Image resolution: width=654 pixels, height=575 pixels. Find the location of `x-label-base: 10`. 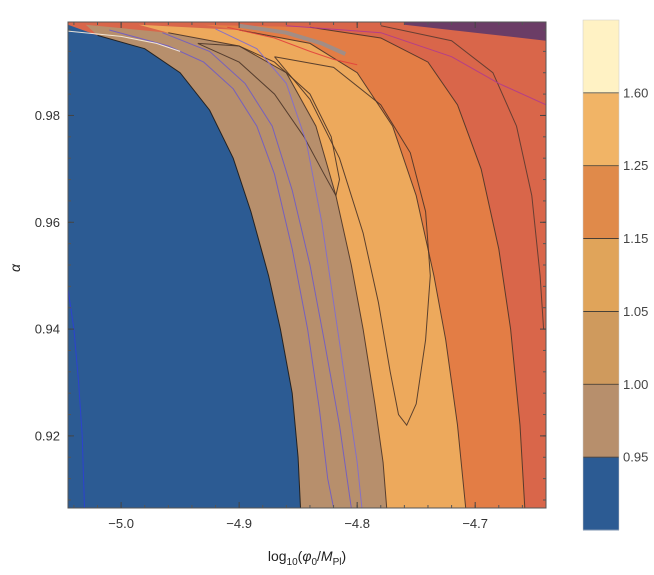

x-label-base: 10 is located at coordinates (293, 562).